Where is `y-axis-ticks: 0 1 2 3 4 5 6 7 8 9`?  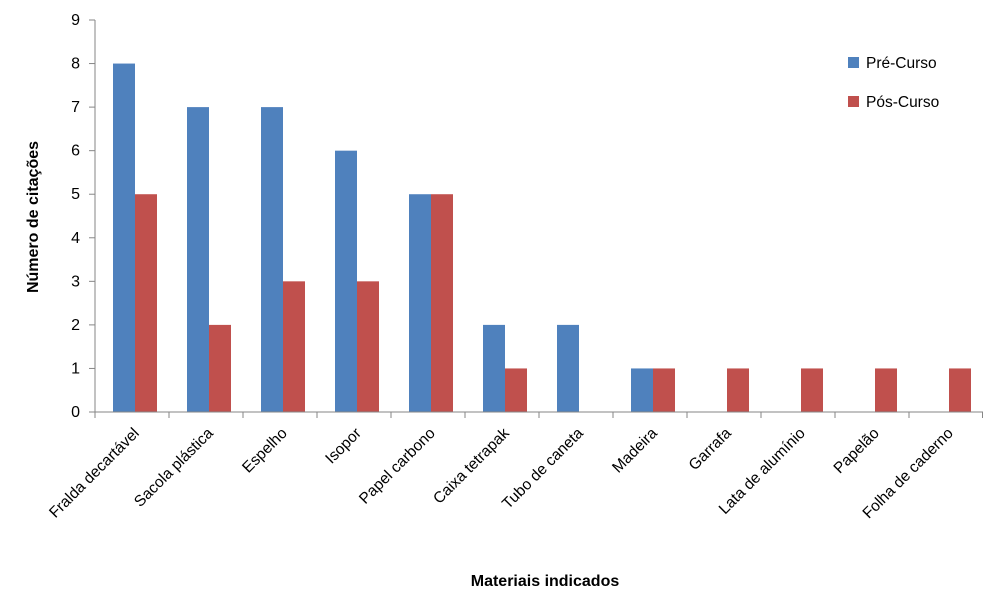
y-axis-ticks: 0 1 2 3 4 5 6 7 8 9 is located at coordinates (83, 216).